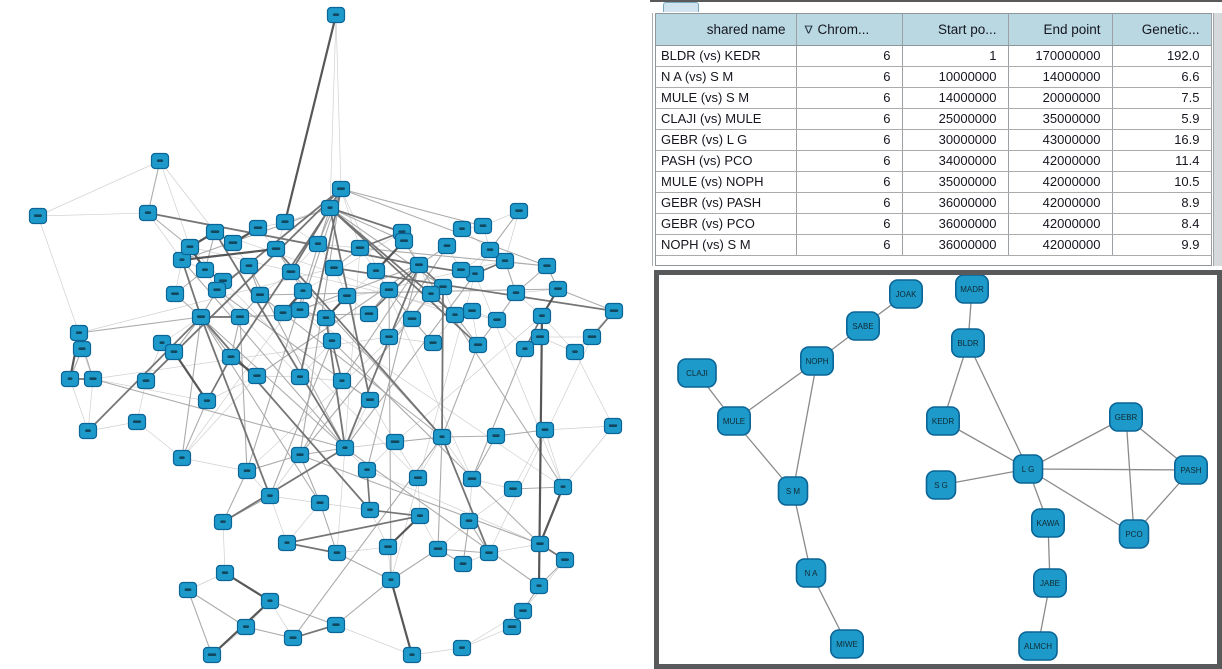  Describe the element at coordinates (1048, 523) in the screenshot. I see `subnetwork-node: KAWA` at that location.